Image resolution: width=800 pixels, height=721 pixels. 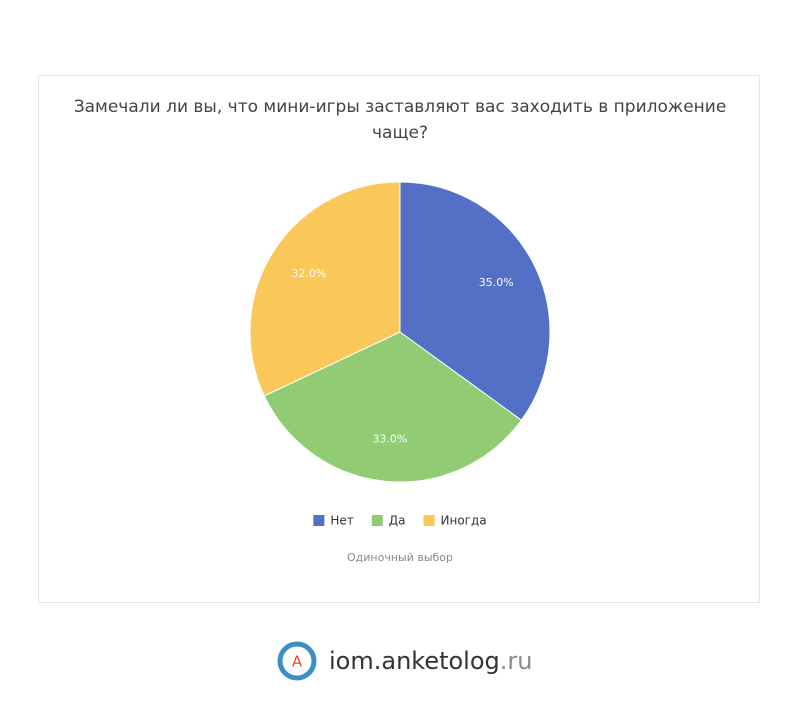 What do you see at coordinates (400, 557) in the screenshot?
I see `chart-note: Одиночный выбор` at bounding box center [400, 557].